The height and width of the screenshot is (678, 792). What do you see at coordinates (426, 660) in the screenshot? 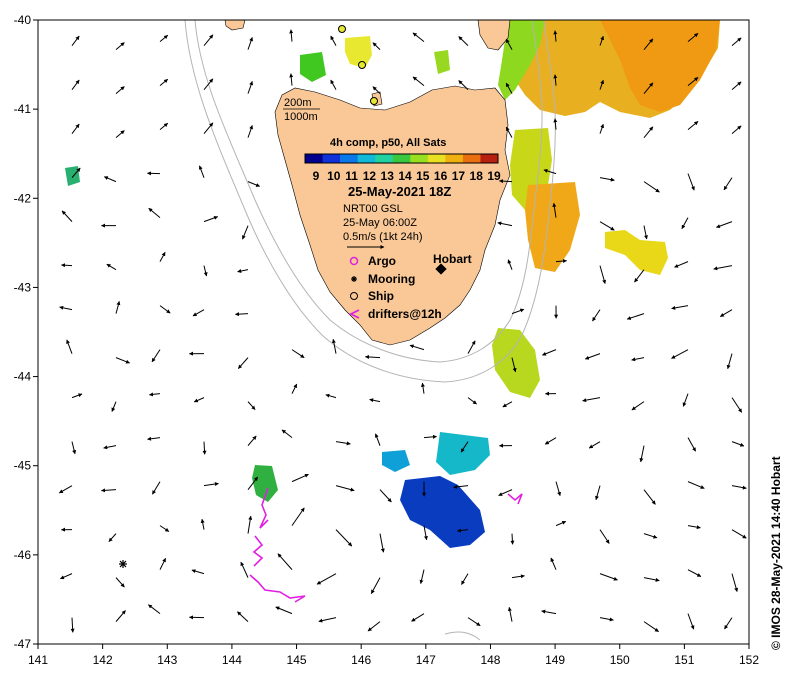
I see `x-tick-label: 147` at bounding box center [426, 660].